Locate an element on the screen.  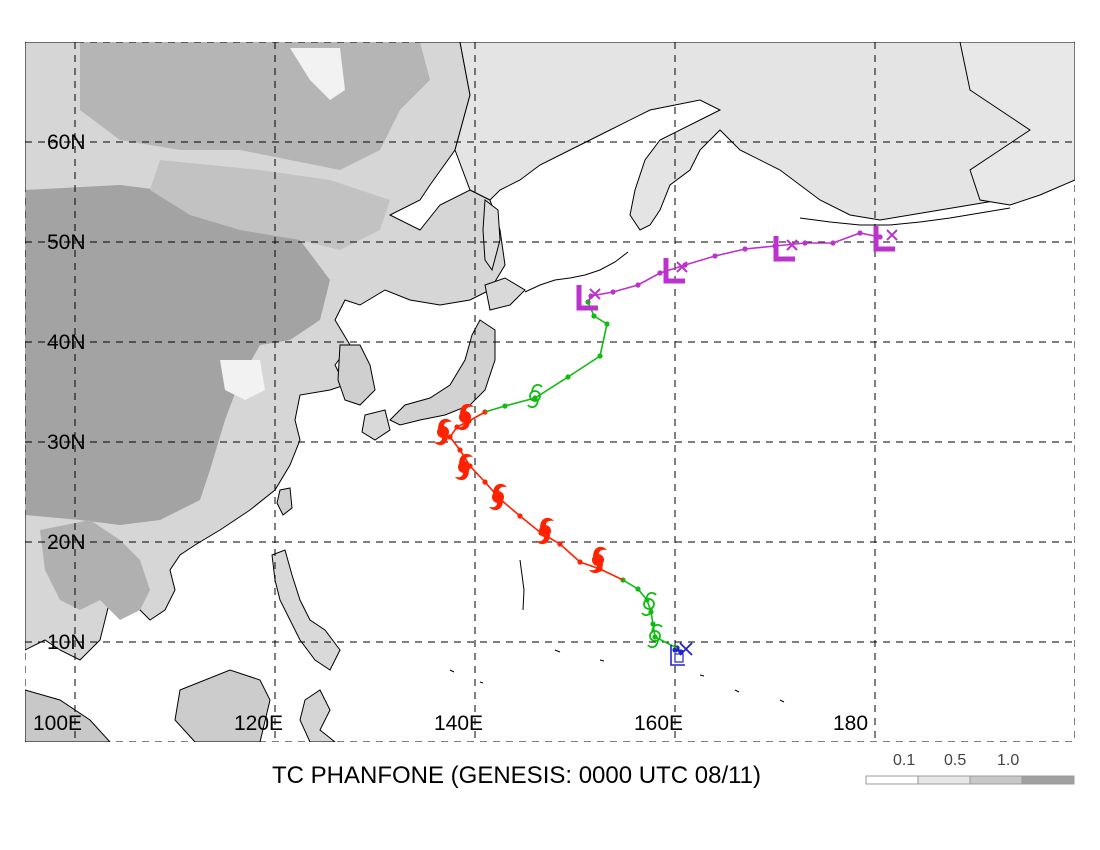
legend-label-1-0: 1.0 is located at coordinates (1008, 760).